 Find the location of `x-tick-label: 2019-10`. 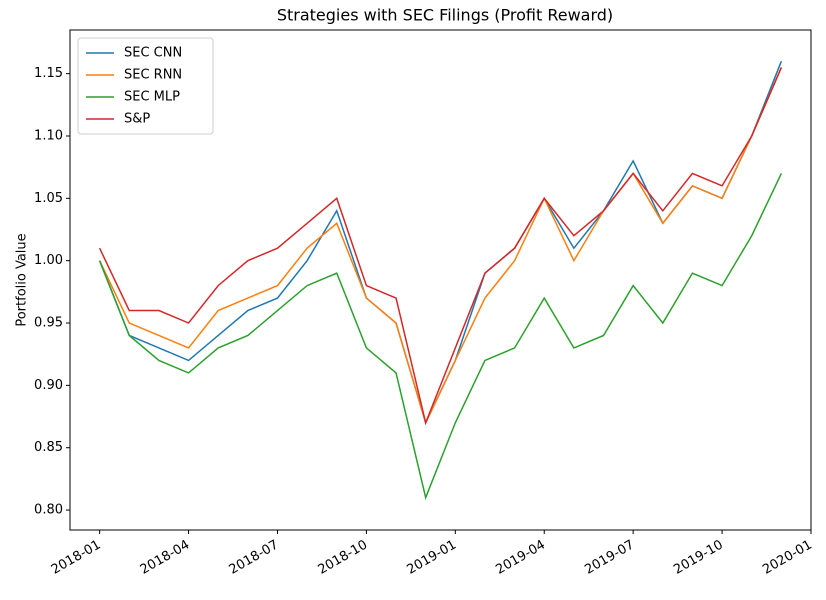

x-tick-label: 2019-10 is located at coordinates (698, 558).